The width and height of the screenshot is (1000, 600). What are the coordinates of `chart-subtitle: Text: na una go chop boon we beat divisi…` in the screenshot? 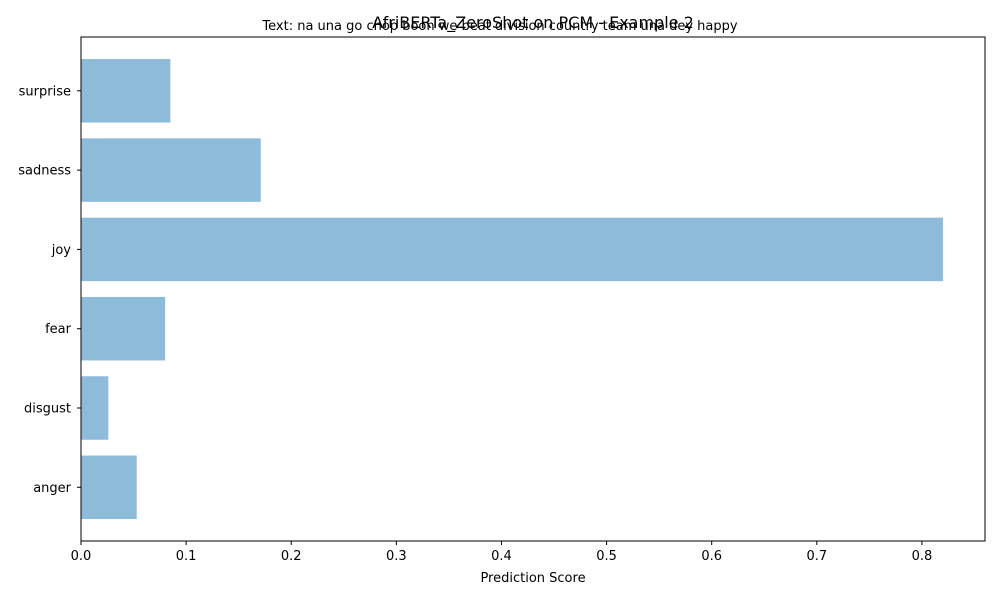 It's located at (499, 26).